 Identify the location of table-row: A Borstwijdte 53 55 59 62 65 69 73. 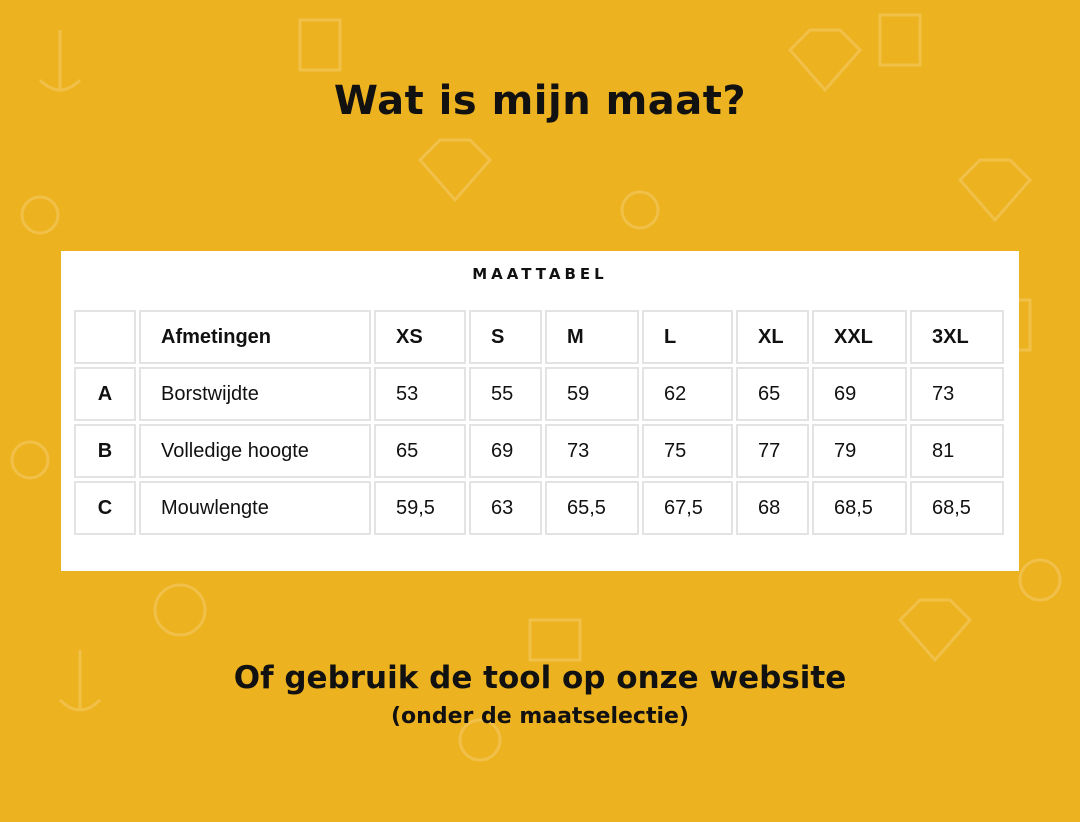
(539, 394).